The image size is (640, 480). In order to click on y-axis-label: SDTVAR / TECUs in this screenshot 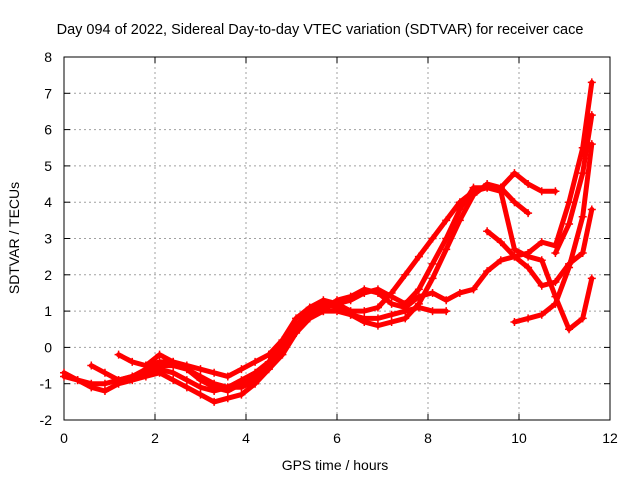, I will do `click(14, 238)`.